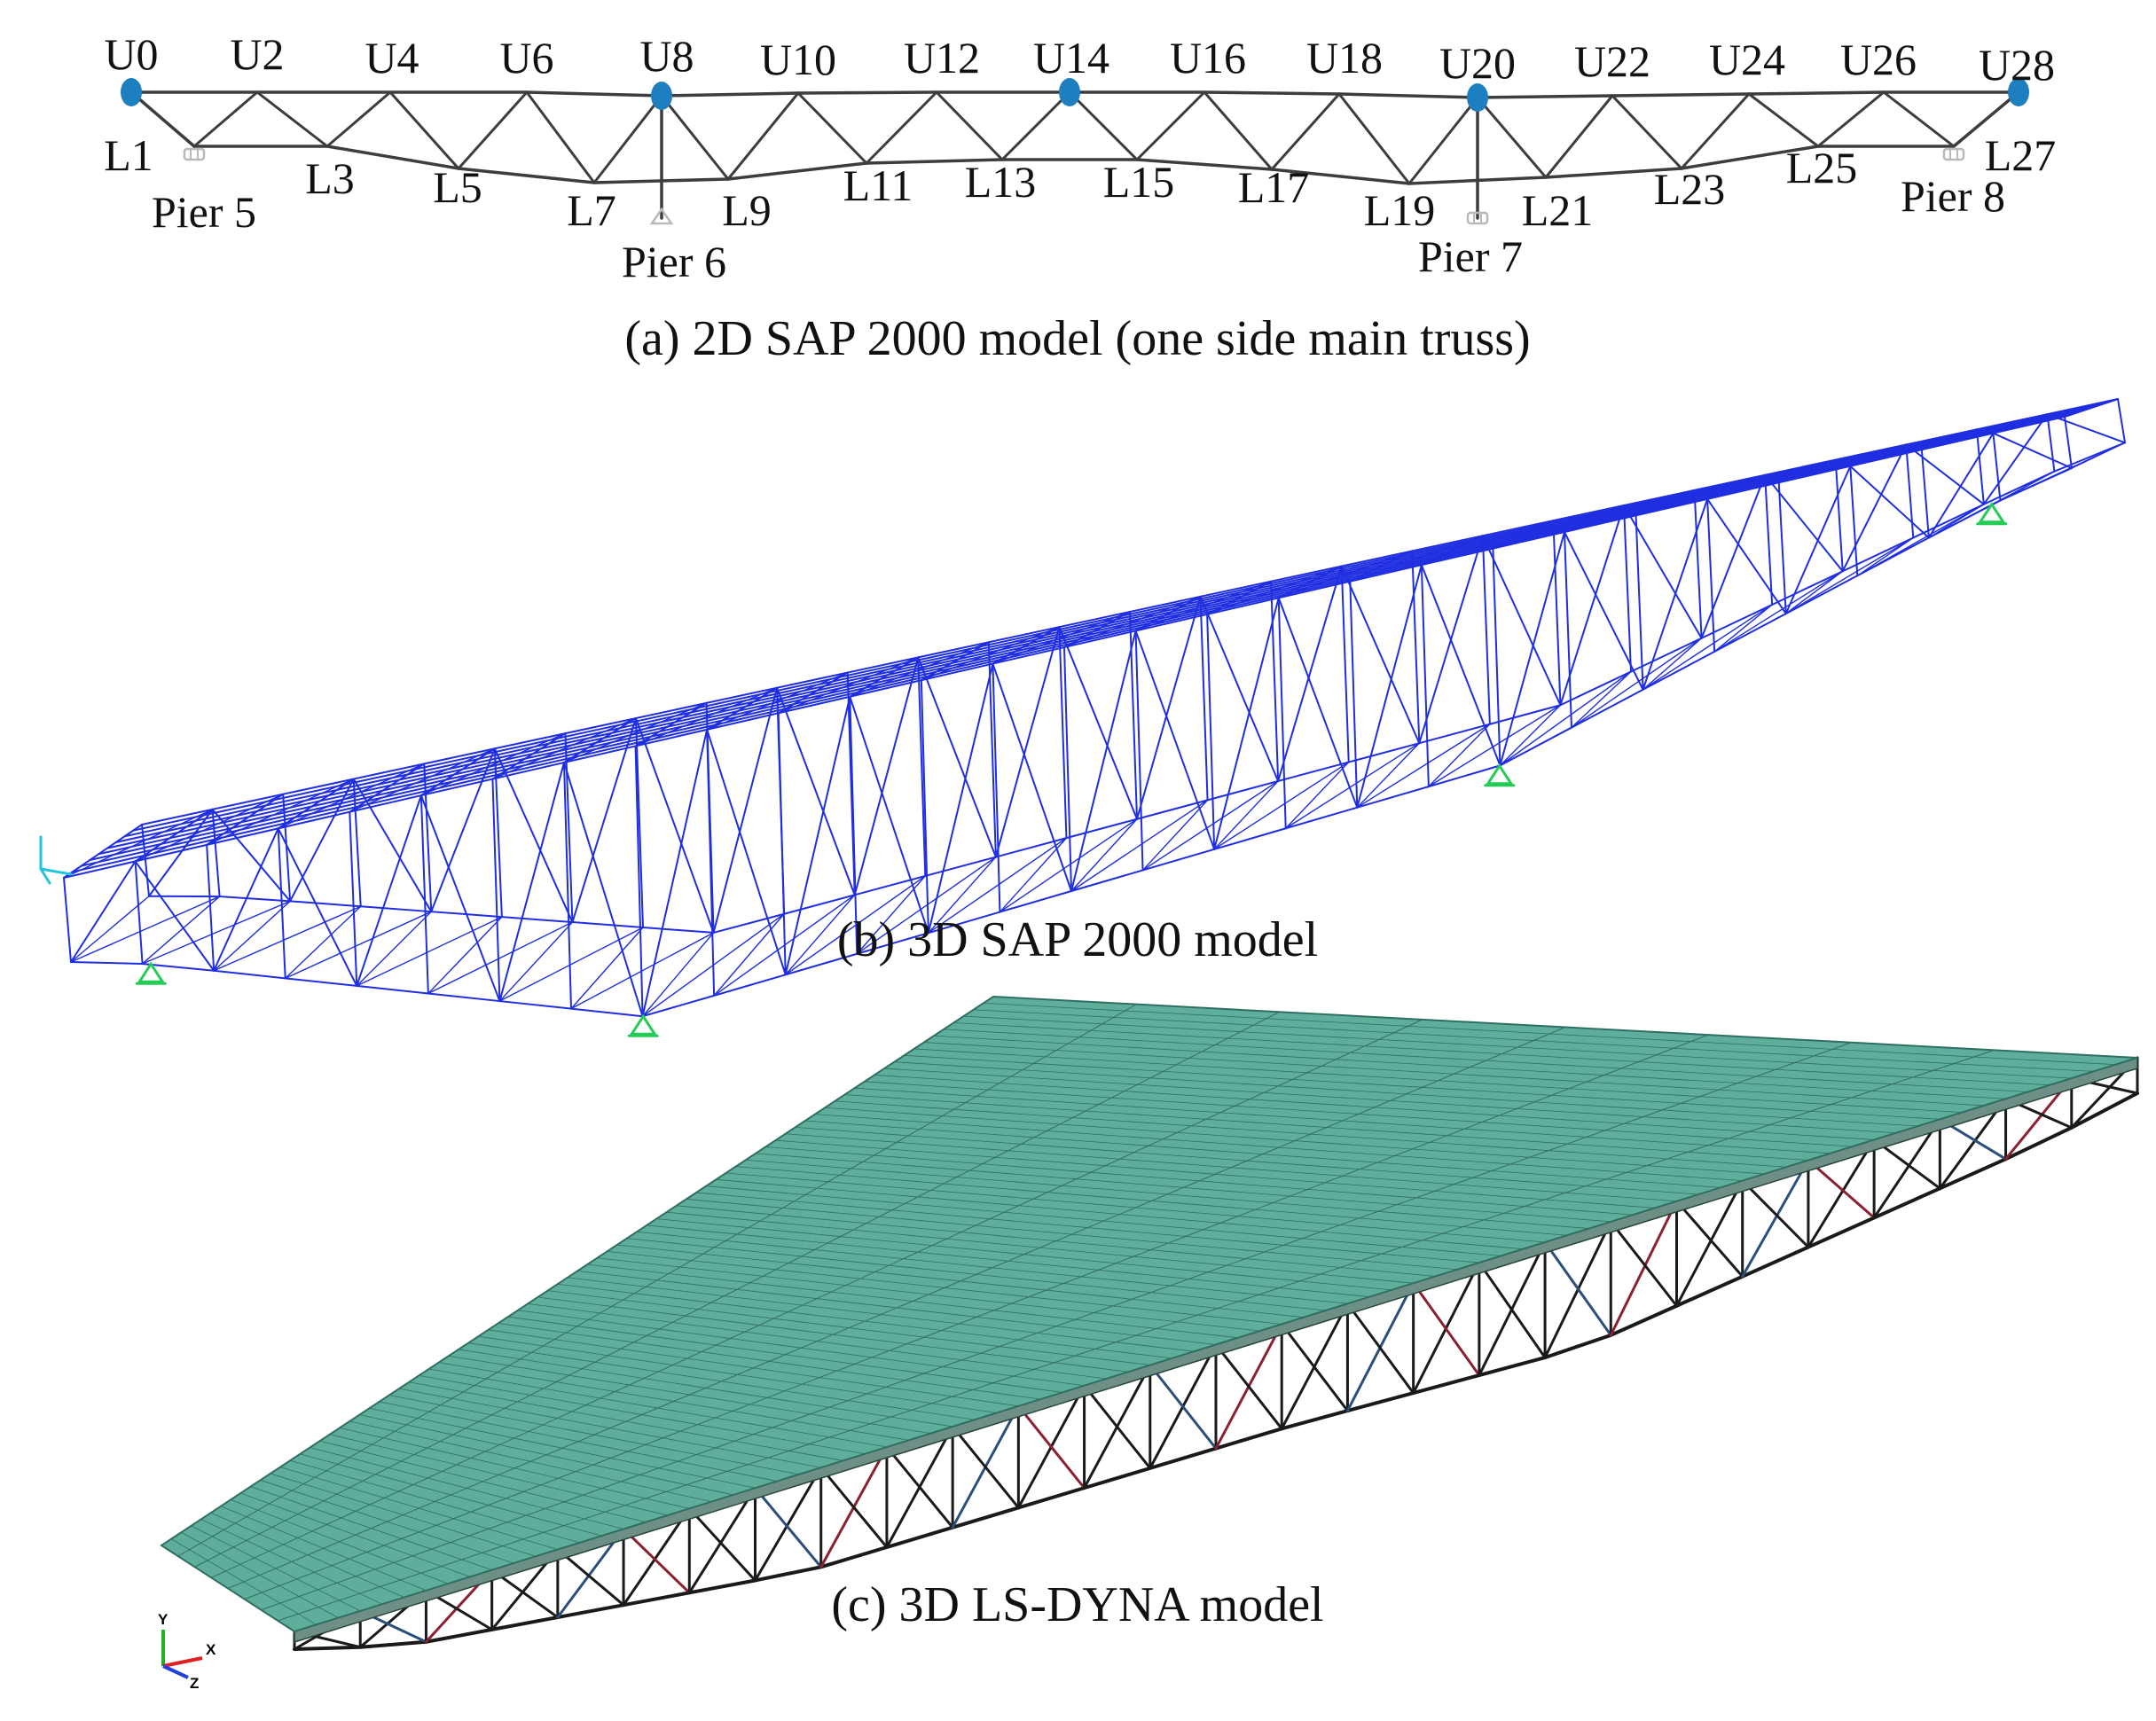 This screenshot has height=1721, width=2156. What do you see at coordinates (163, 1619) in the screenshot?
I see `axis-y-label: Y` at bounding box center [163, 1619].